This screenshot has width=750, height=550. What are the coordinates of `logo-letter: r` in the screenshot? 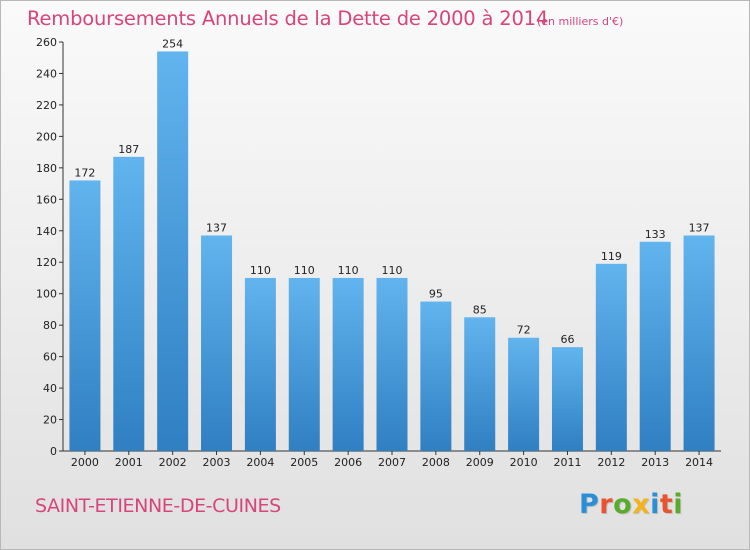 It's located at (606, 504).